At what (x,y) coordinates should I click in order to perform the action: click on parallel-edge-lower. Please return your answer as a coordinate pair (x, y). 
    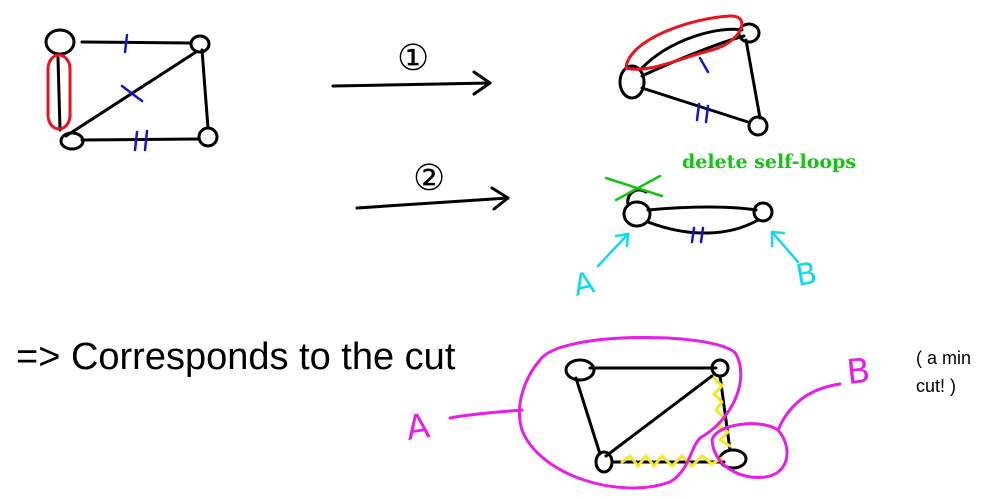
    Looking at the image, I should click on (693, 56).